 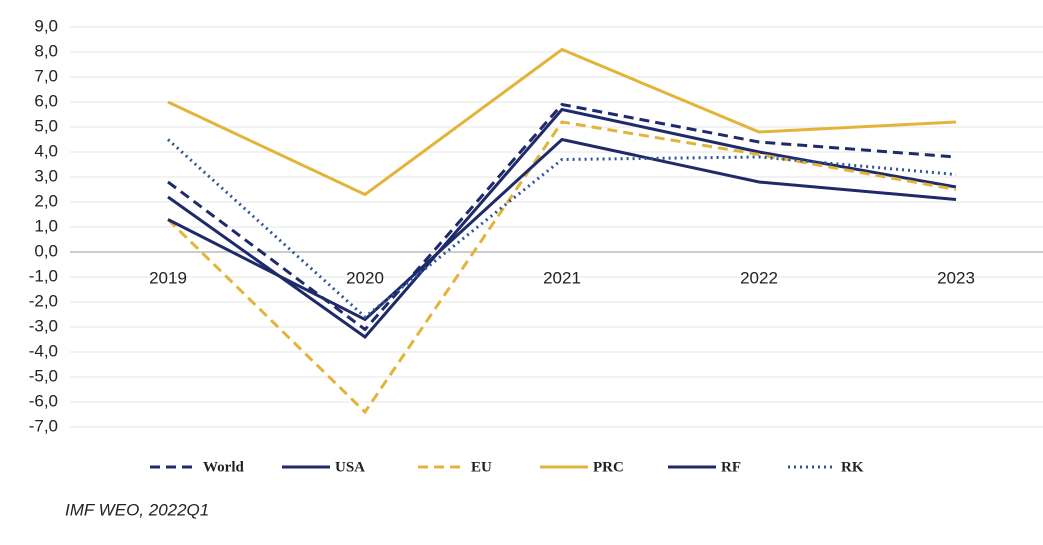 I want to click on x-tick-label: 2023, so click(x=956, y=277).